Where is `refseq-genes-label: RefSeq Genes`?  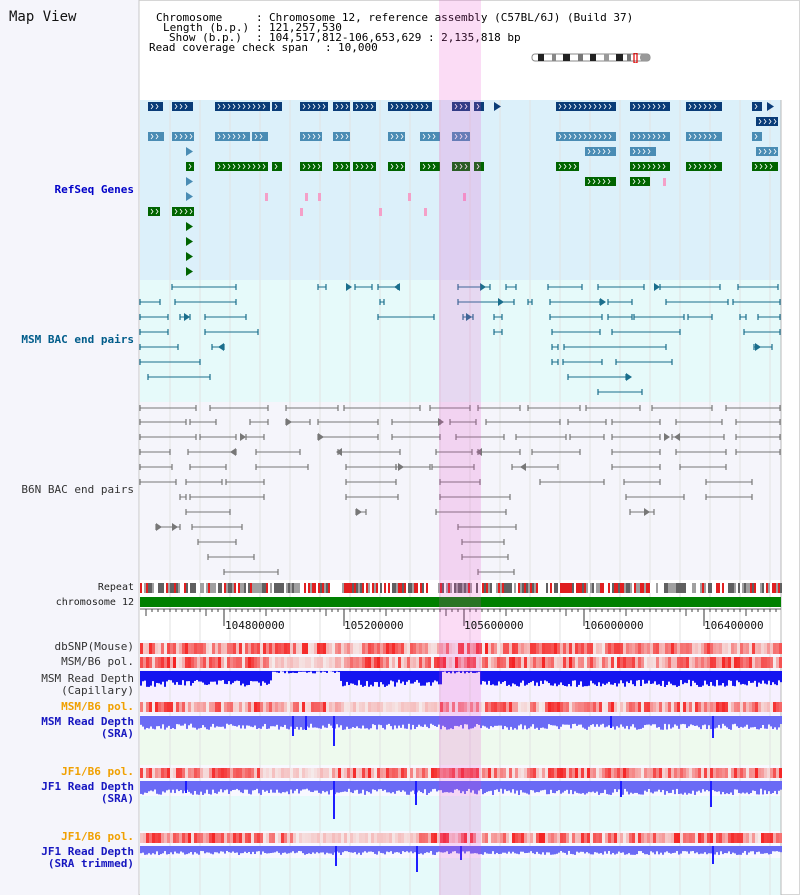
refseq-genes-label: RefSeq Genes is located at coordinates (94, 189).